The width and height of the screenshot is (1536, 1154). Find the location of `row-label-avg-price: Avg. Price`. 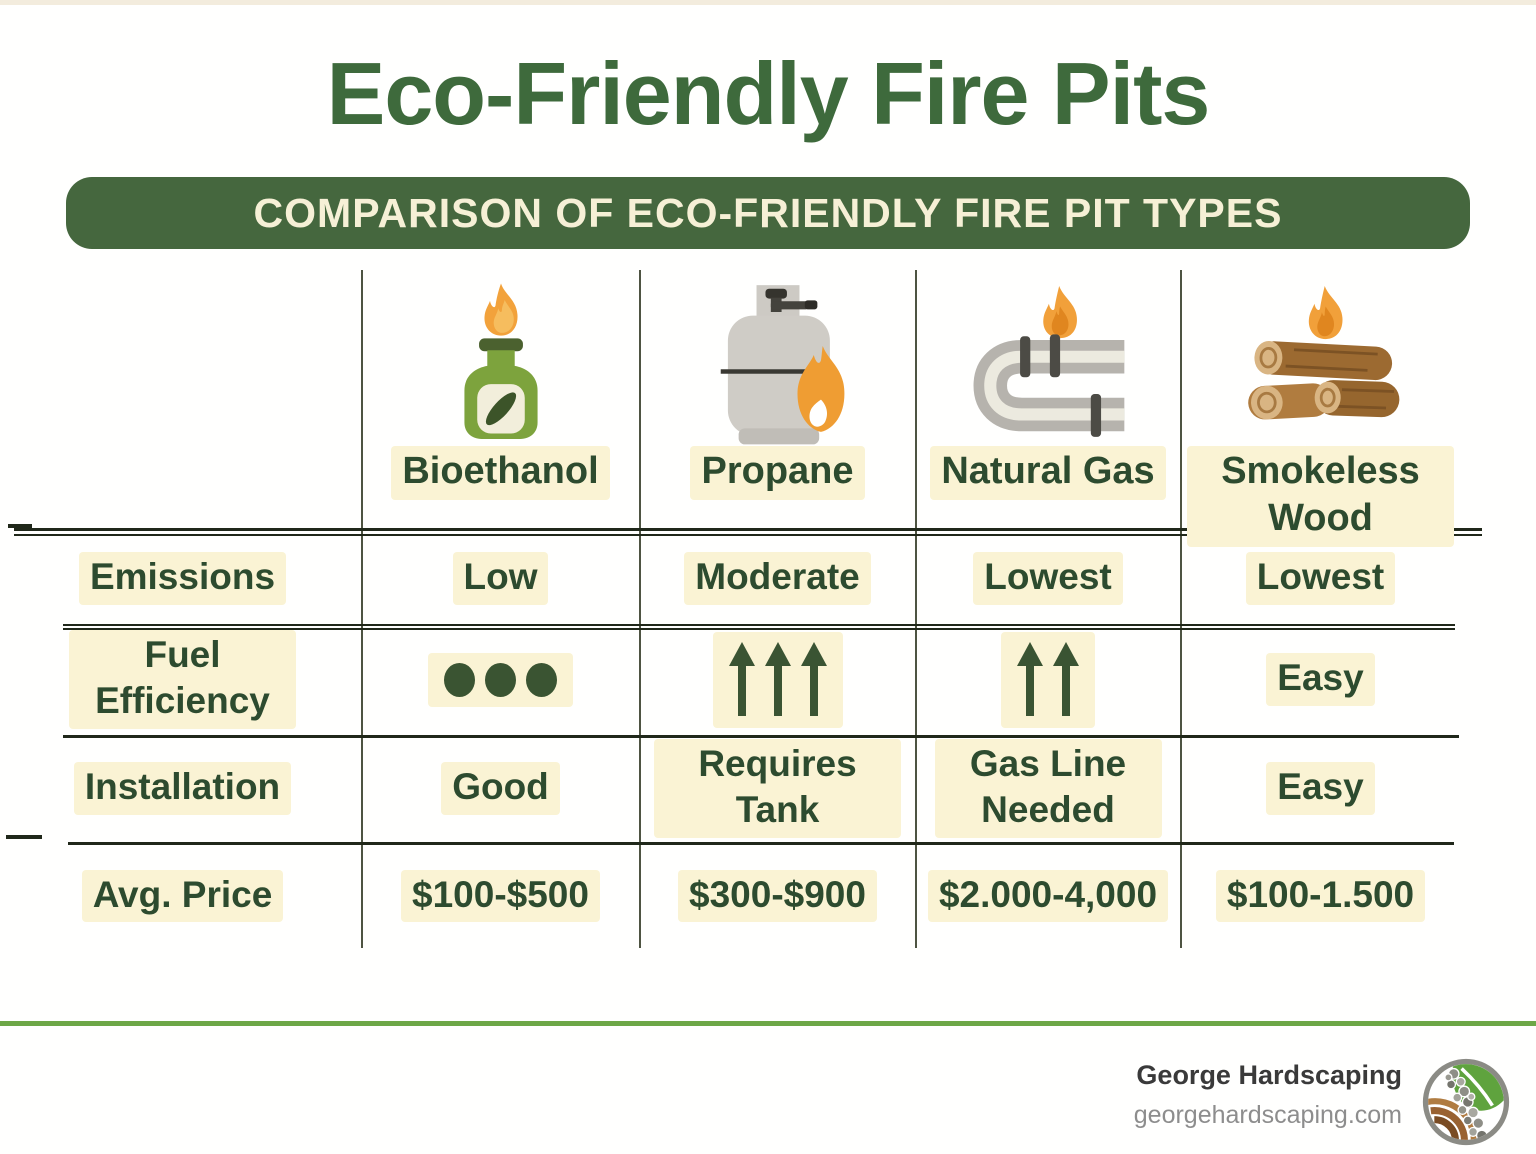

row-label-avg-price: Avg. Price is located at coordinates (182, 896).